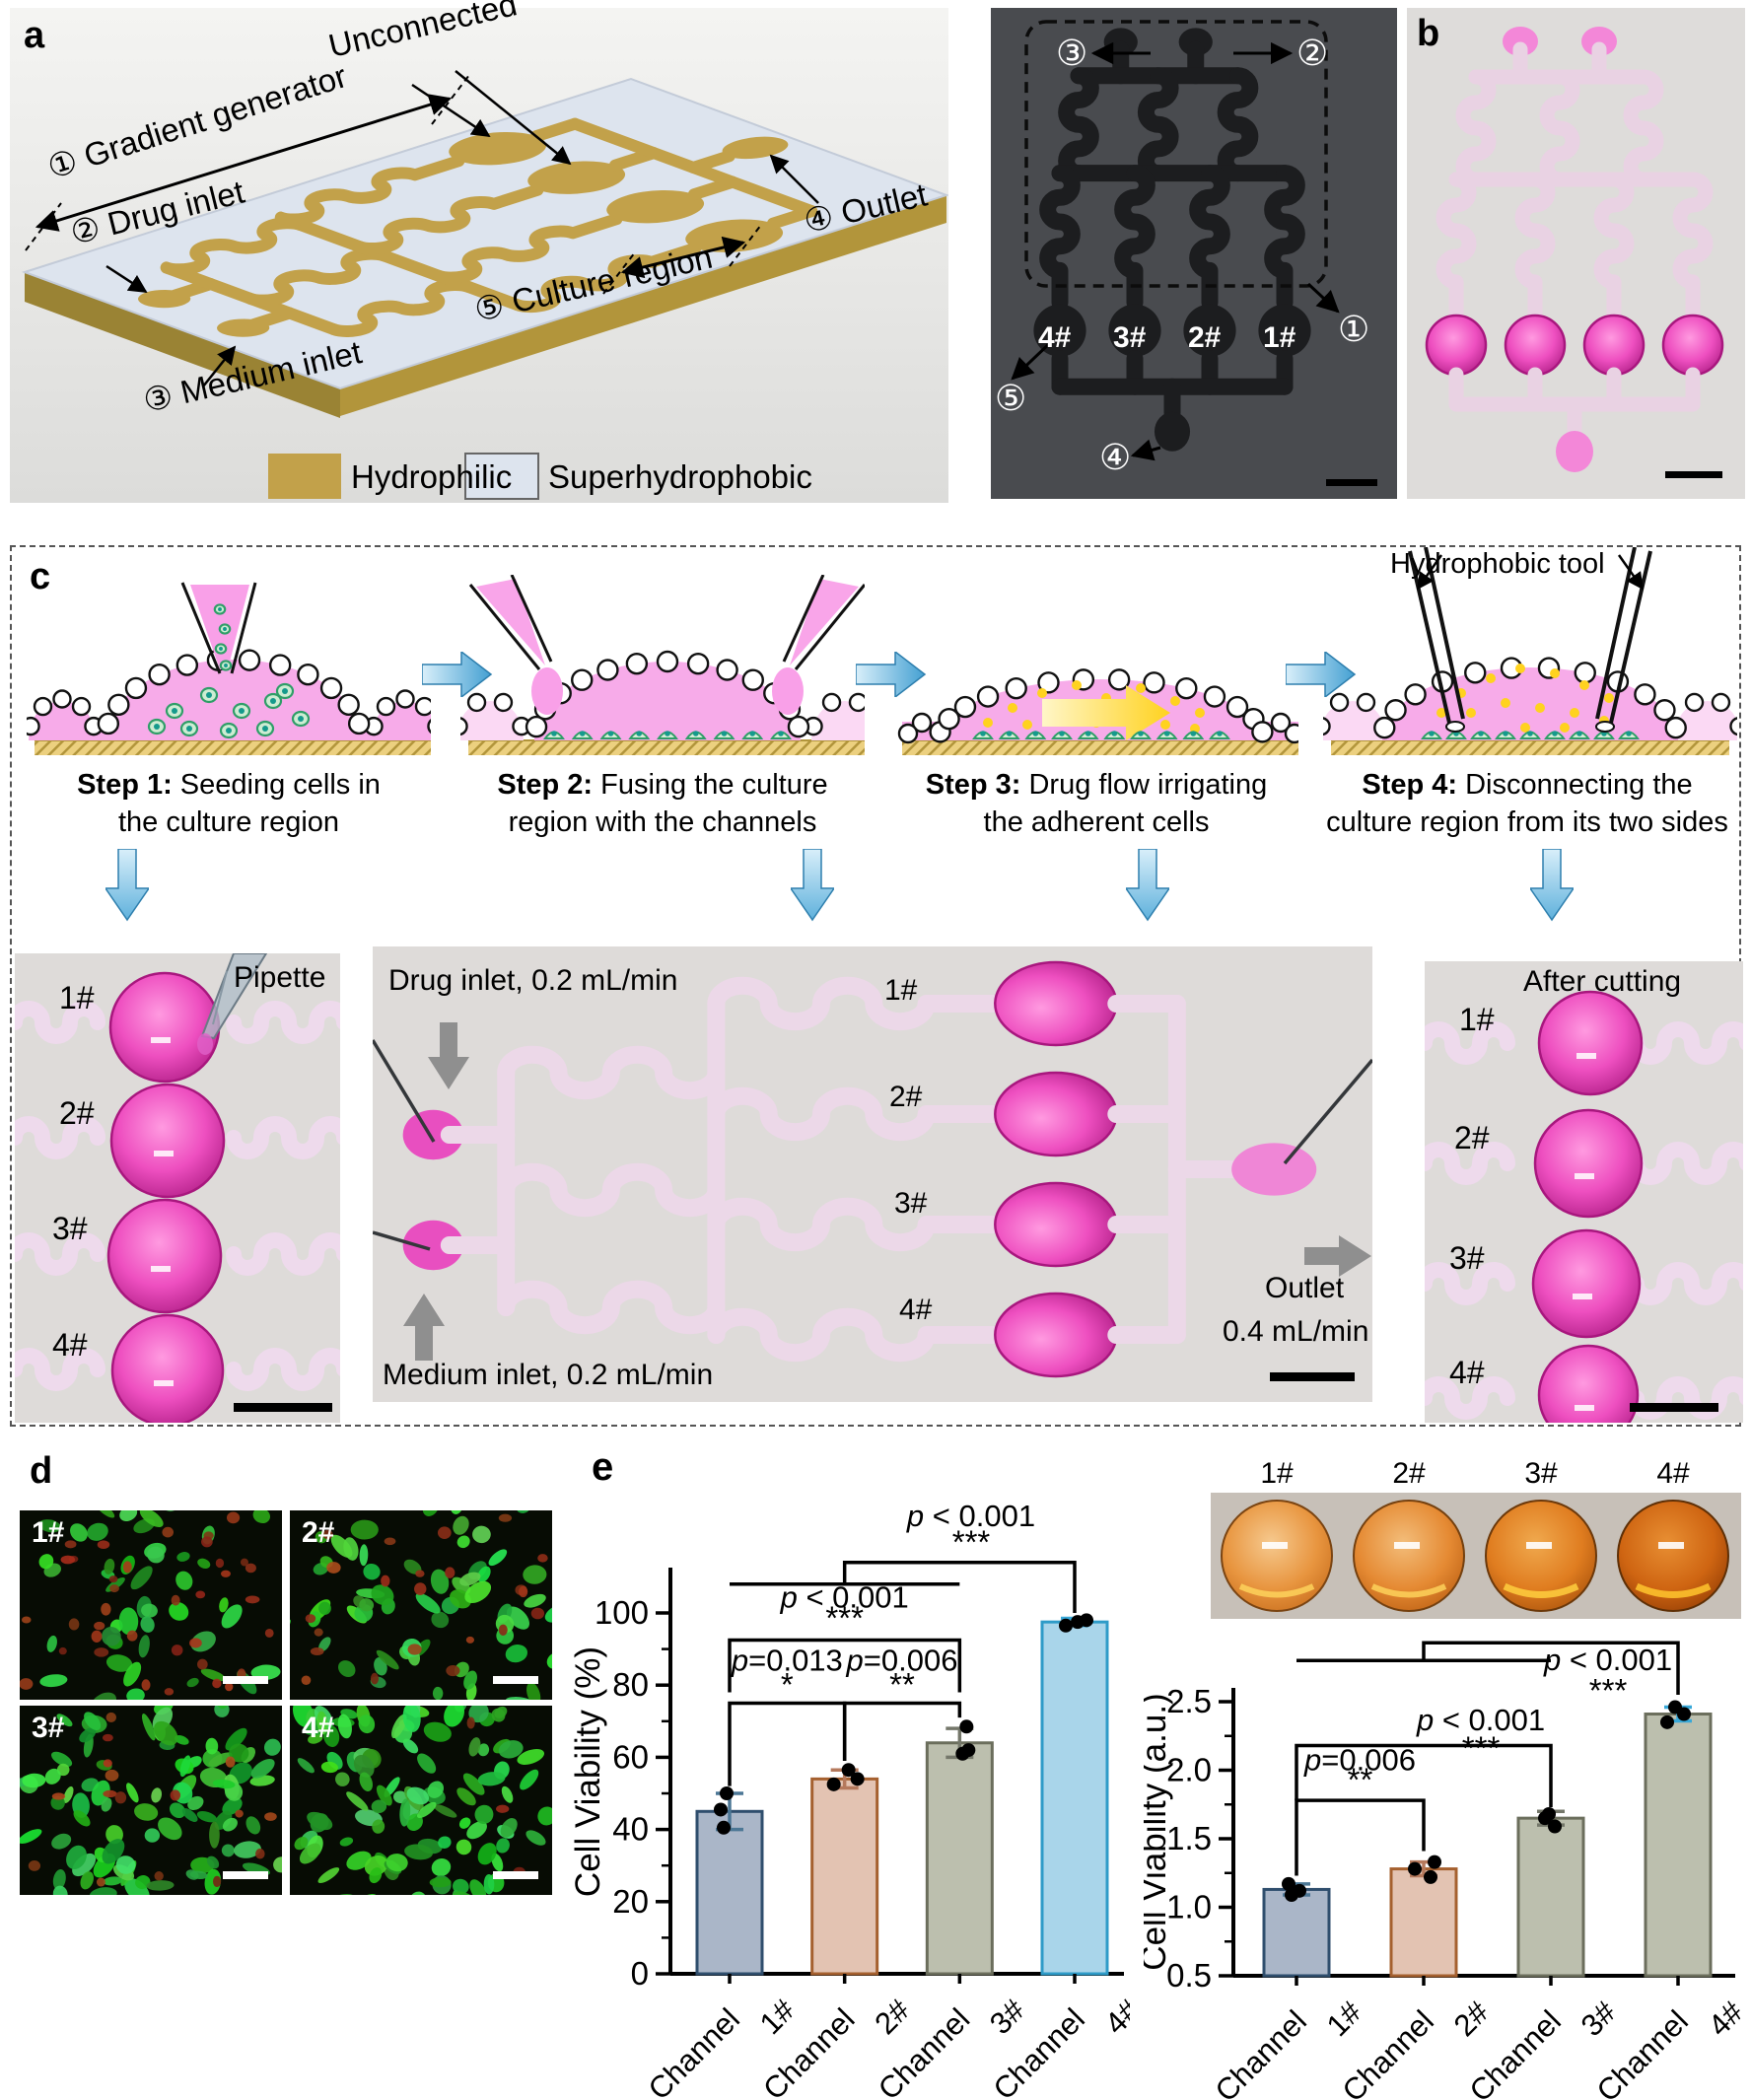  Describe the element at coordinates (710, 785) in the screenshot. I see `step2-line1: Fusing the culture` at that location.